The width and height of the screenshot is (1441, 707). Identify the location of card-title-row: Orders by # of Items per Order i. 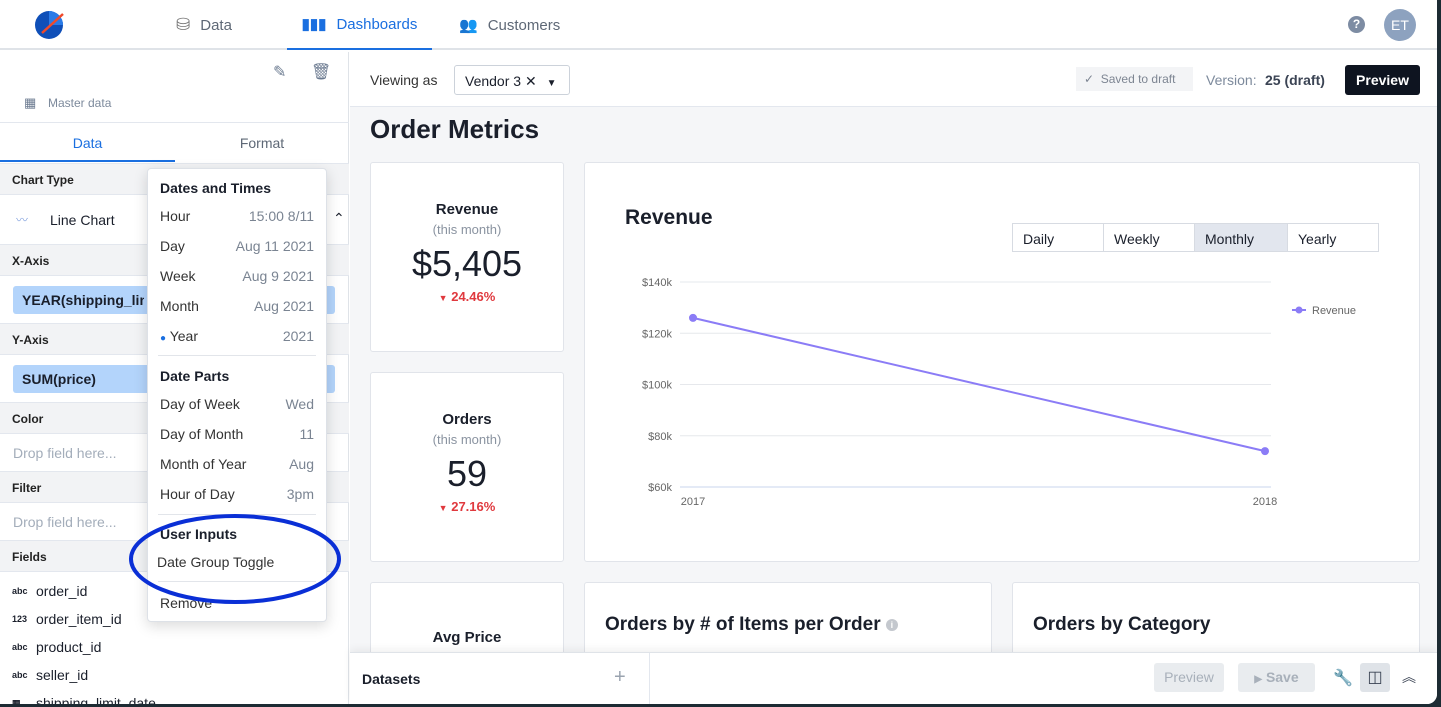
(751, 625).